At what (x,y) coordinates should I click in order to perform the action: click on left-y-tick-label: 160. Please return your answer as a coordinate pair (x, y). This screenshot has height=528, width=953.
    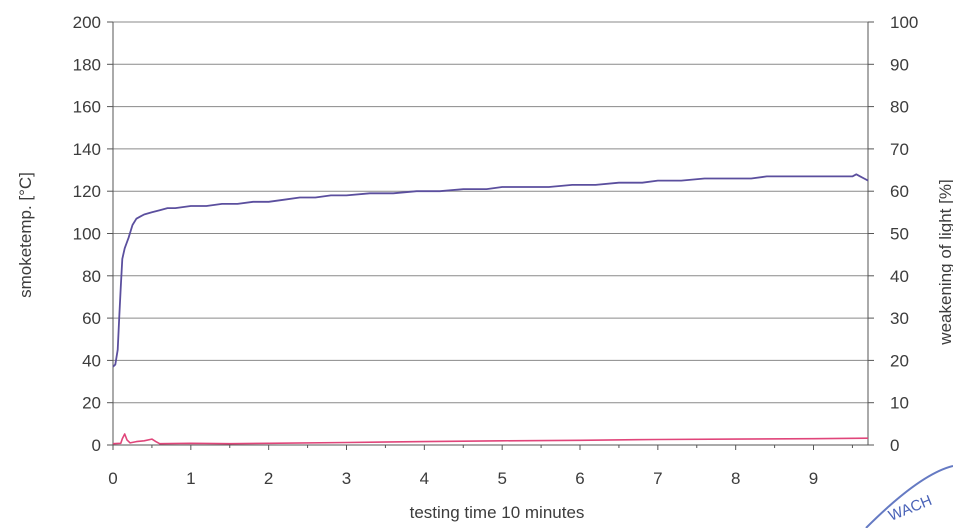
    Looking at the image, I should click on (87, 107).